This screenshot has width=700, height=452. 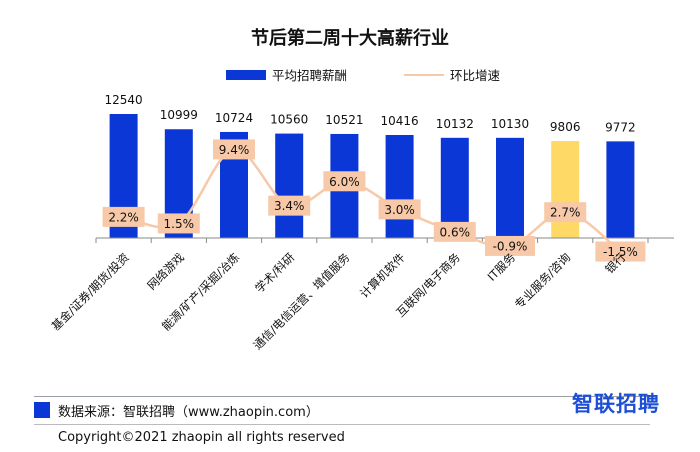 I want to click on growth-label: -1.5%, so click(x=620, y=252).